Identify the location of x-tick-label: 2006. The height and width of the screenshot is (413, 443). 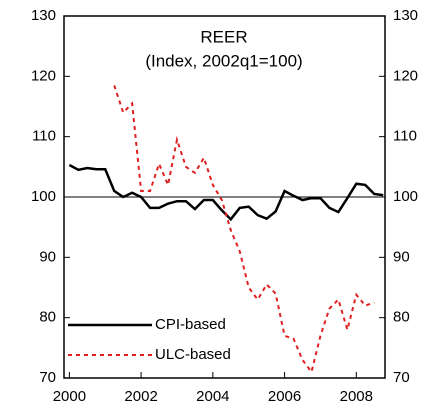
(284, 396).